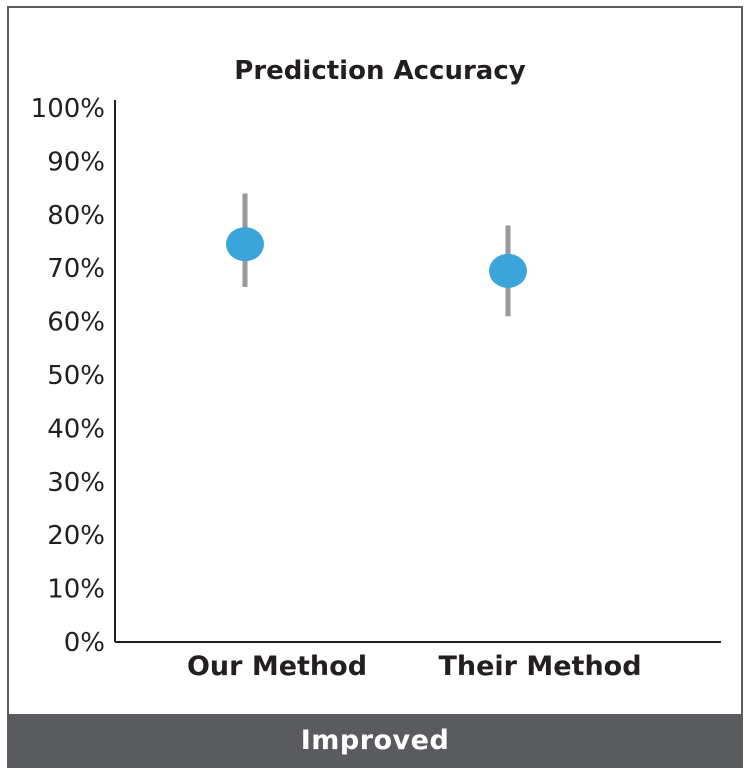  Describe the element at coordinates (76, 162) in the screenshot. I see `y-tick-label: 90%` at that location.